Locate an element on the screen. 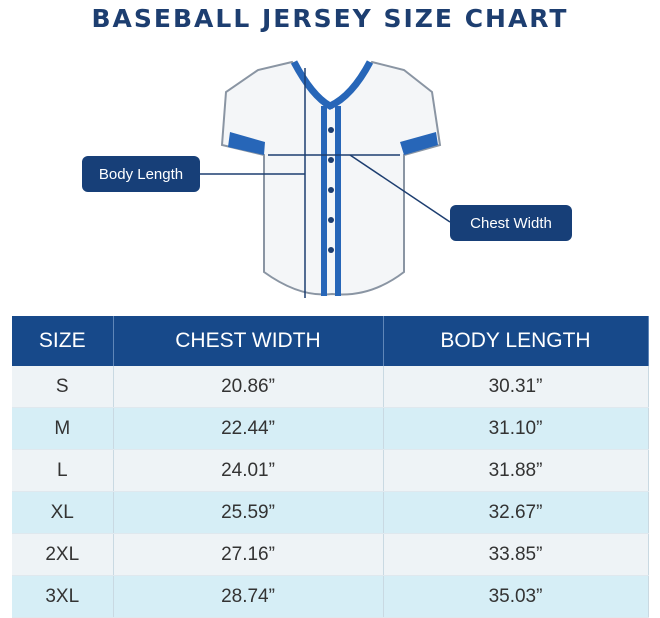 The image size is (660, 618). table-cell: 28.74” is located at coordinates (248, 596).